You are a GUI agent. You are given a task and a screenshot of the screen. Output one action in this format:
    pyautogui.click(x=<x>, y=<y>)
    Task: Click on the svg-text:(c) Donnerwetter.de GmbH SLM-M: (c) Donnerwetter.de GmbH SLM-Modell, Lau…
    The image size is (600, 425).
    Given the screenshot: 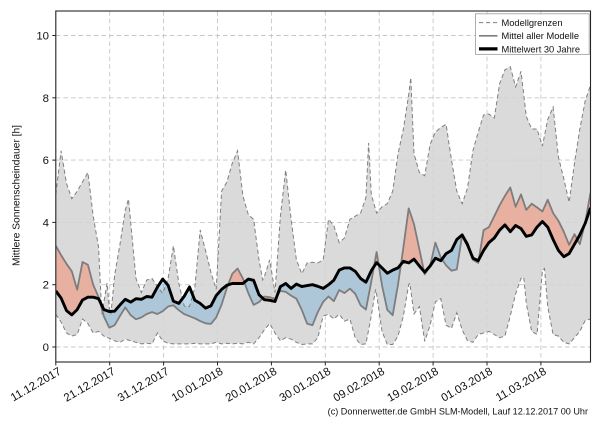 What is the action you would take?
    pyautogui.click(x=458, y=412)
    